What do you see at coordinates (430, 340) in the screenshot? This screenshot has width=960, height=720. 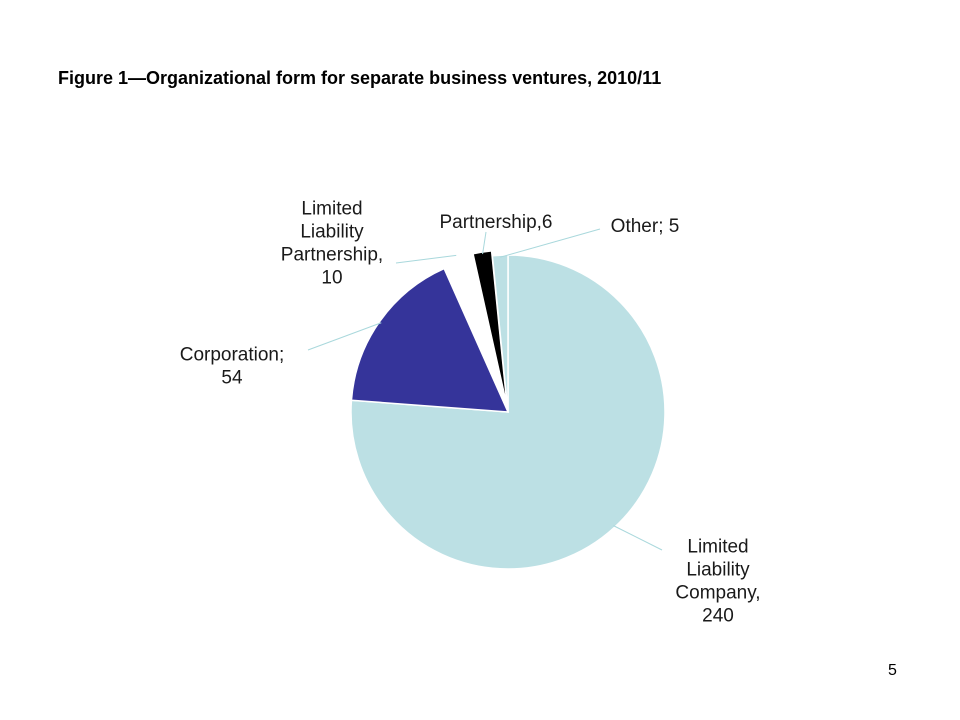 I see `pie-slice-corporation` at bounding box center [430, 340].